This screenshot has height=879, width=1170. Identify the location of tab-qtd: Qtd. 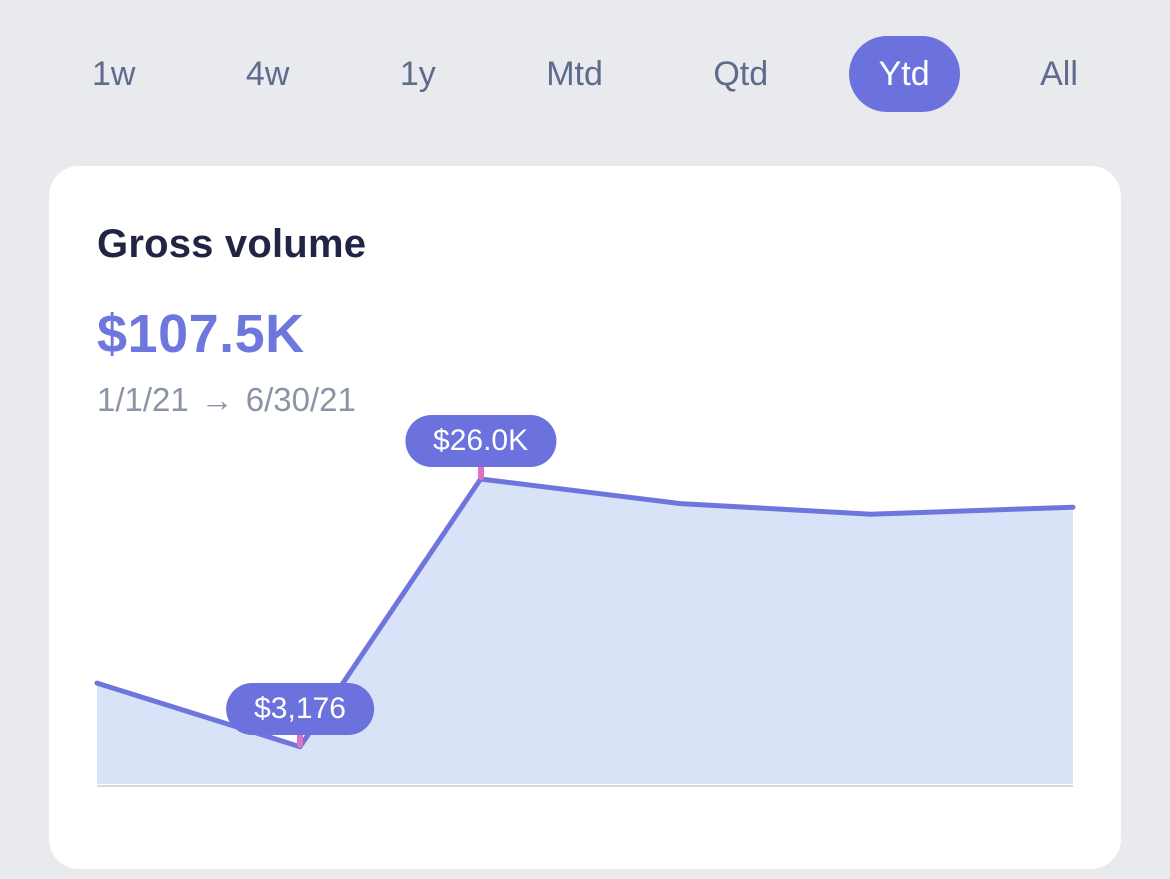
(740, 74).